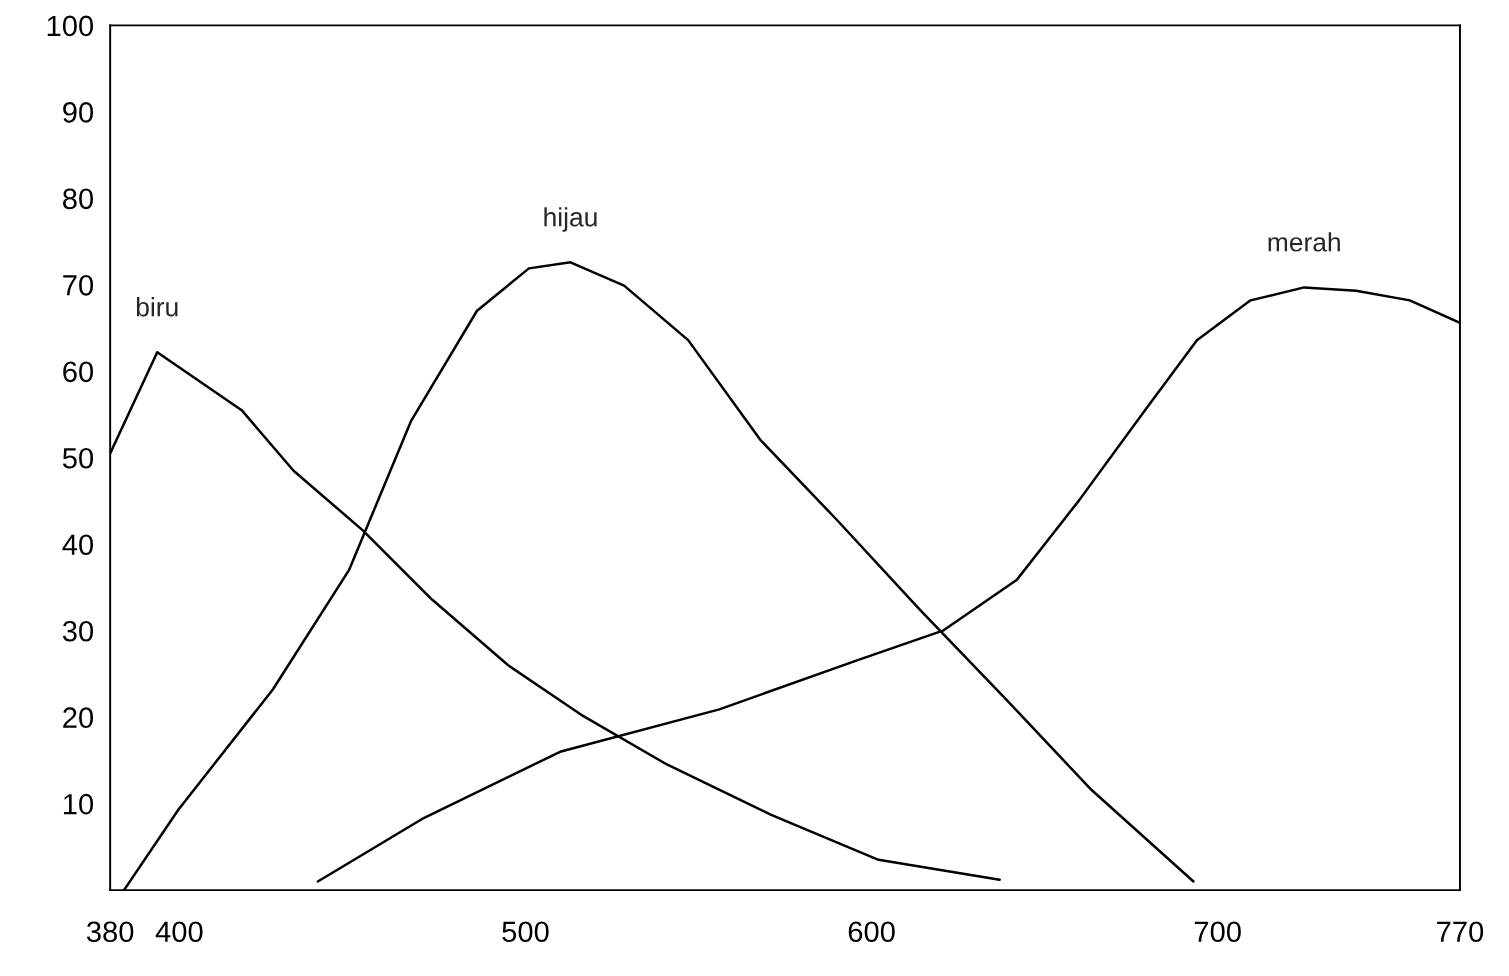 The height and width of the screenshot is (976, 1509). I want to click on x-tick-label: 380, so click(110, 932).